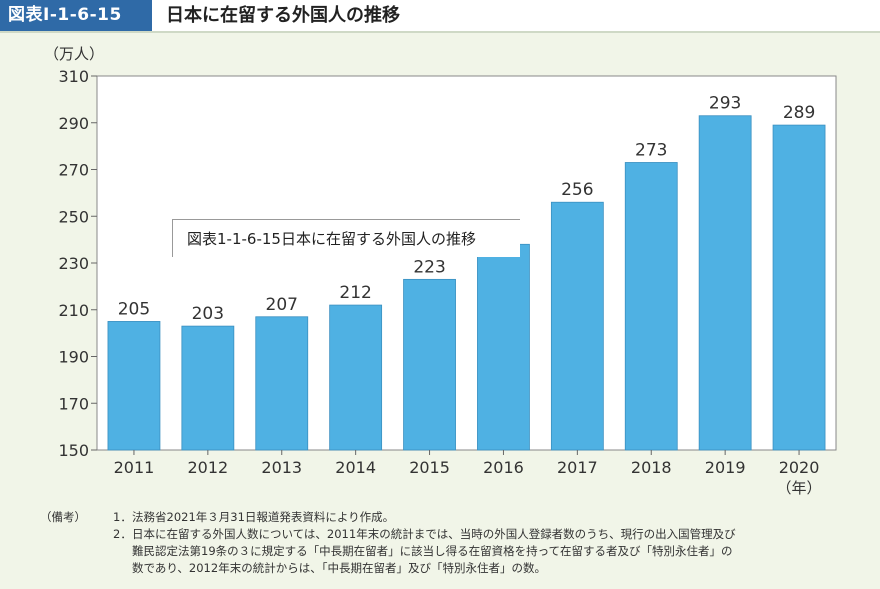 The image size is (880, 589). What do you see at coordinates (73, 216) in the screenshot?
I see `y-tick-label: 250` at bounding box center [73, 216].